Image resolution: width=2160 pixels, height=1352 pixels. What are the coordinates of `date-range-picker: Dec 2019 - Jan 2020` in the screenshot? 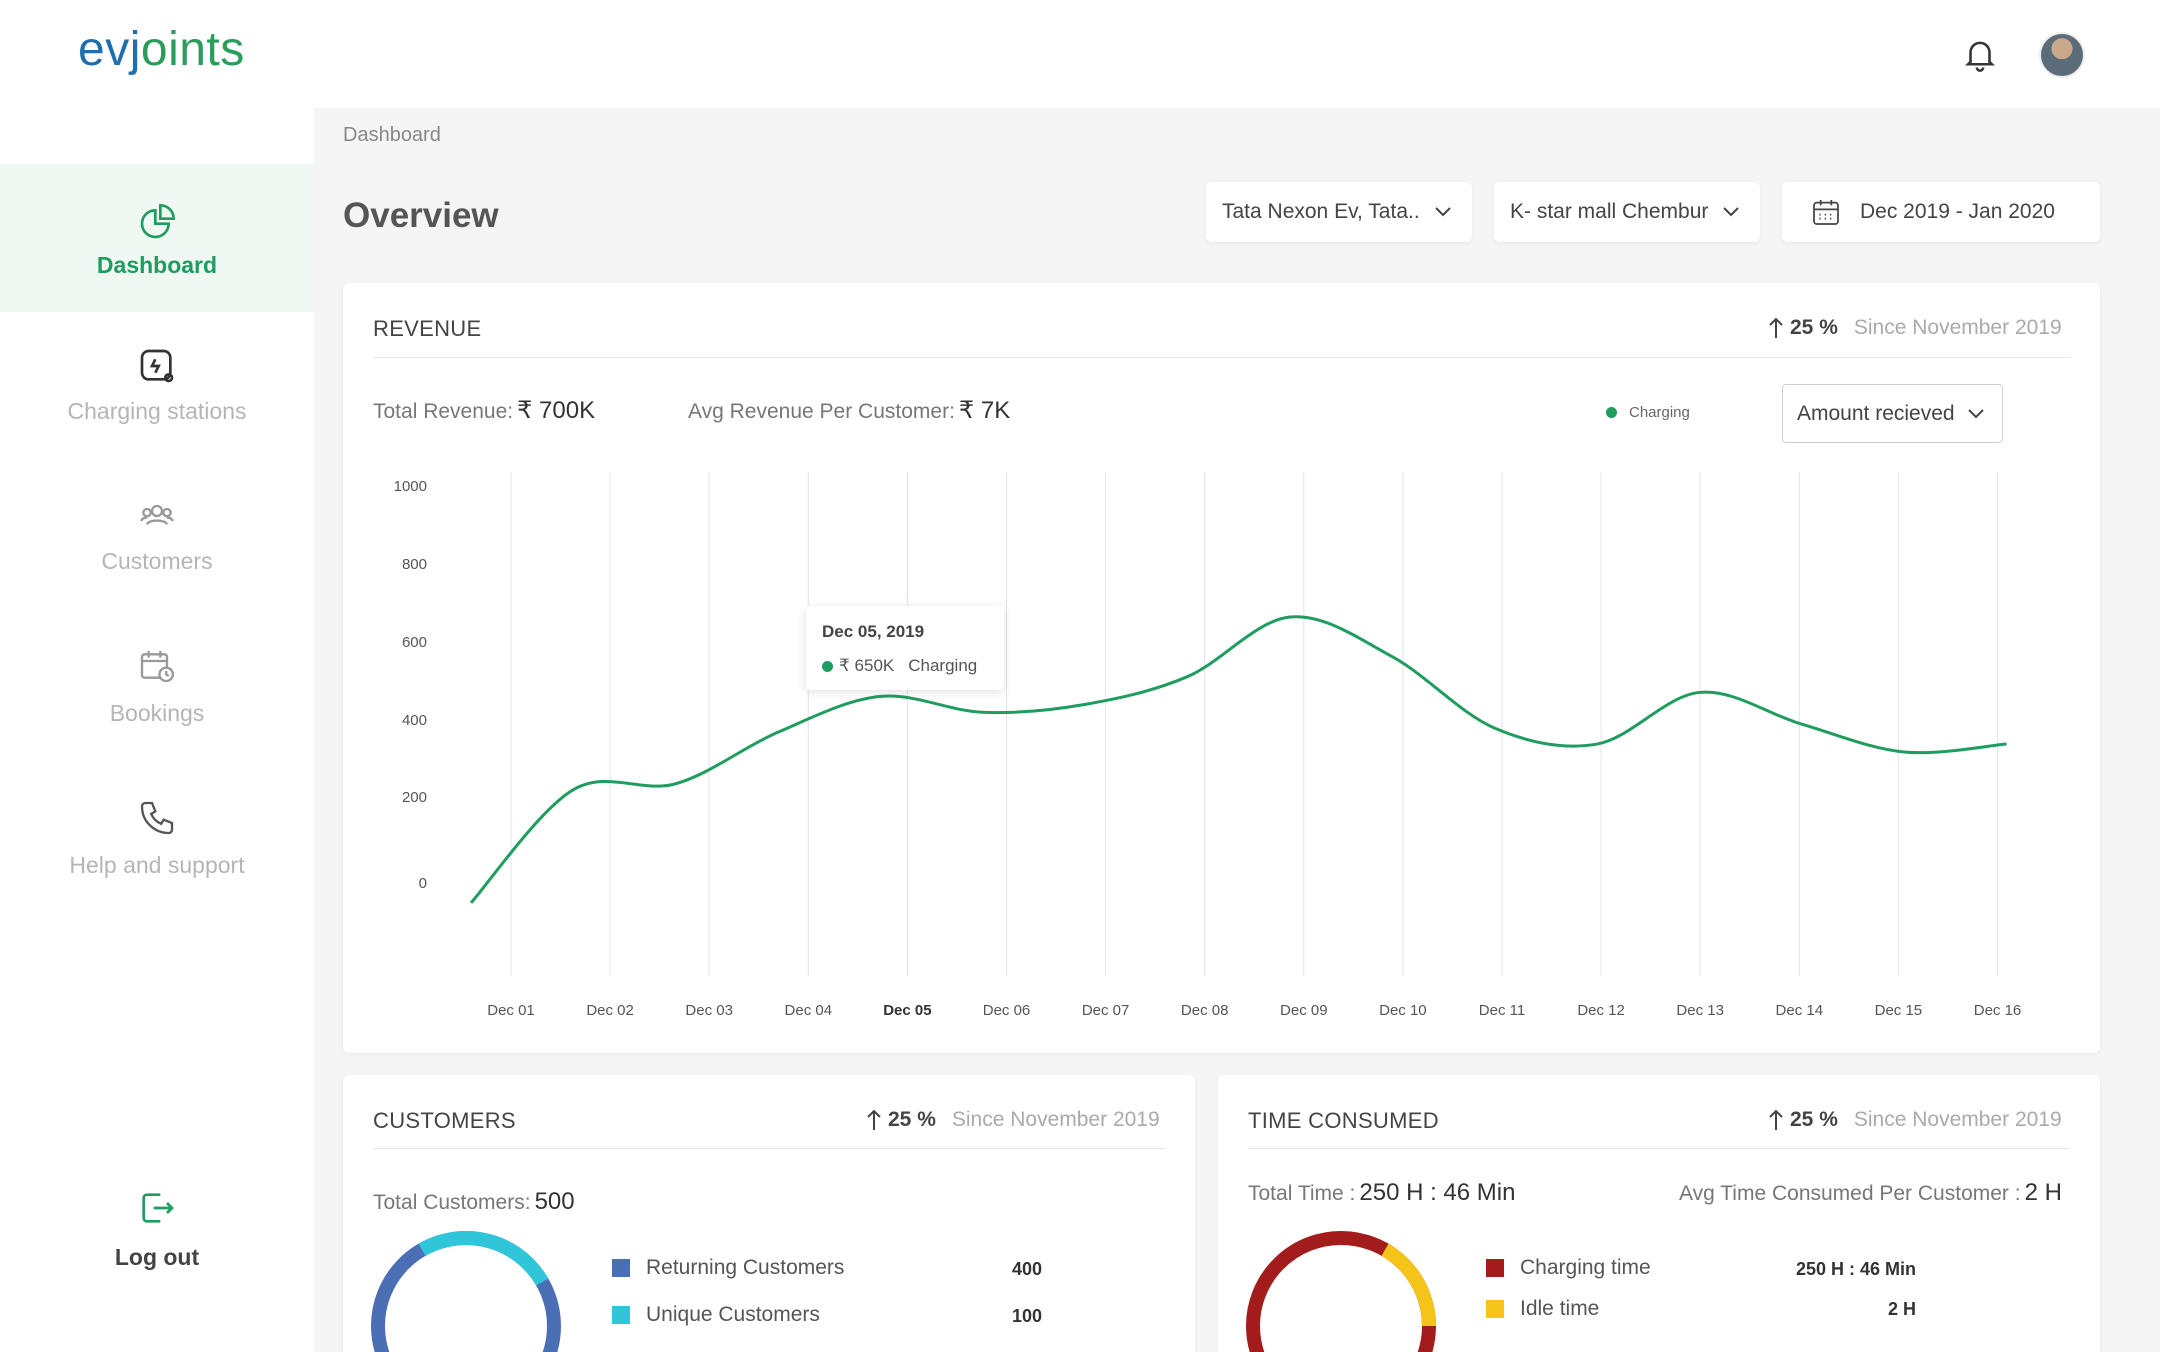 It's located at (1941, 212).